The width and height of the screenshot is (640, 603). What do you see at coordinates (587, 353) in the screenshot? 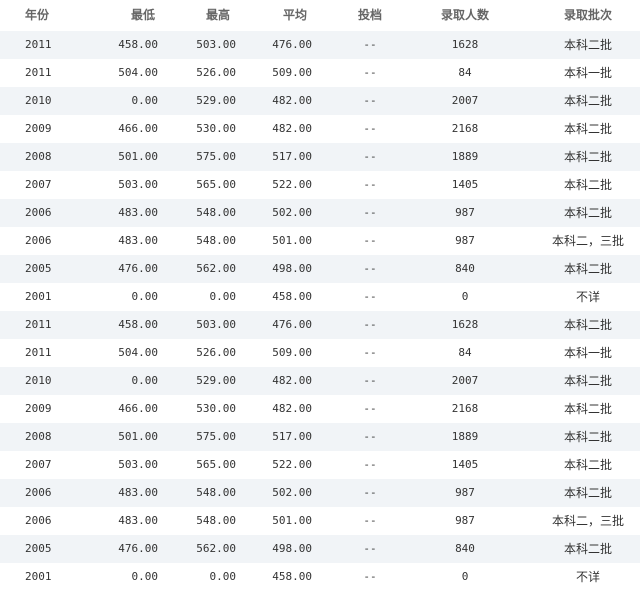
I see `cell-batch: 本科一批` at bounding box center [587, 353].